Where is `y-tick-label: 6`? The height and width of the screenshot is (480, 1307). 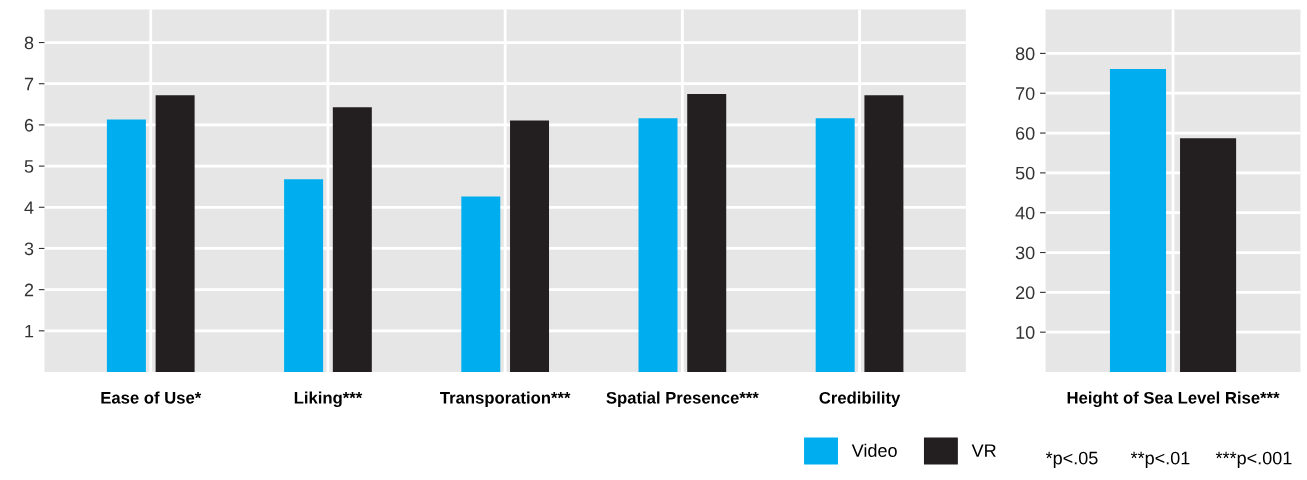 y-tick-label: 6 is located at coordinates (29, 125).